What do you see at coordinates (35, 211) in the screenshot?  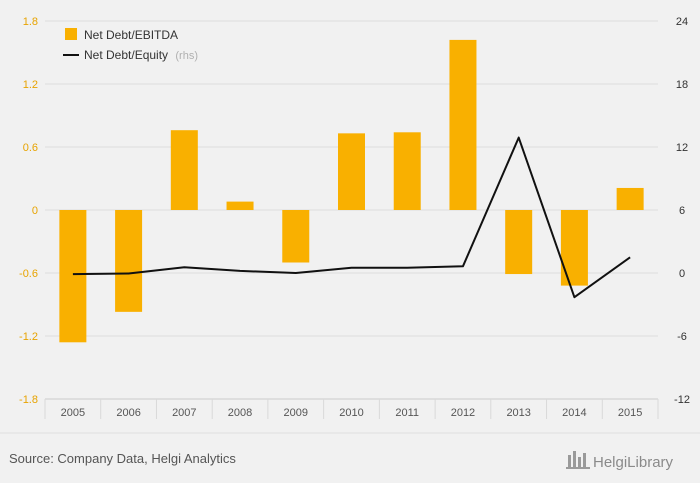 I see `left-tick-label: 0` at bounding box center [35, 211].